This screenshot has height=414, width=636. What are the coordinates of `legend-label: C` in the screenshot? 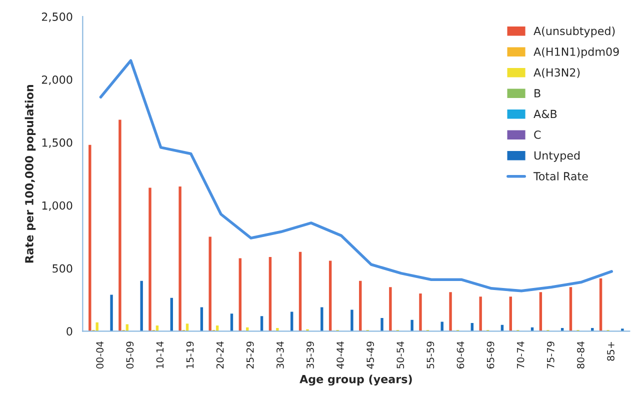 It's located at (537, 134).